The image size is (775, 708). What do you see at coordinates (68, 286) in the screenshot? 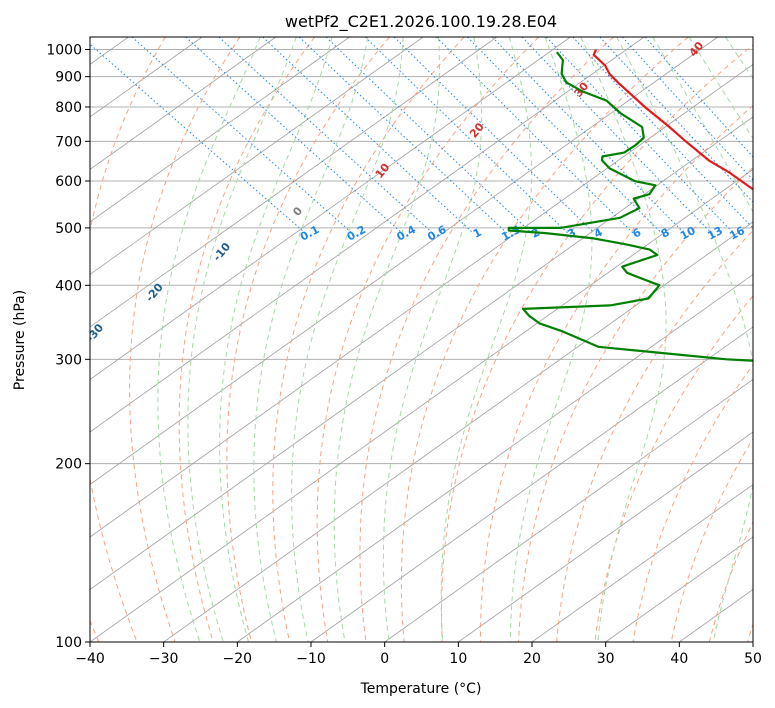
I see `y-tick-label: 400` at bounding box center [68, 286].